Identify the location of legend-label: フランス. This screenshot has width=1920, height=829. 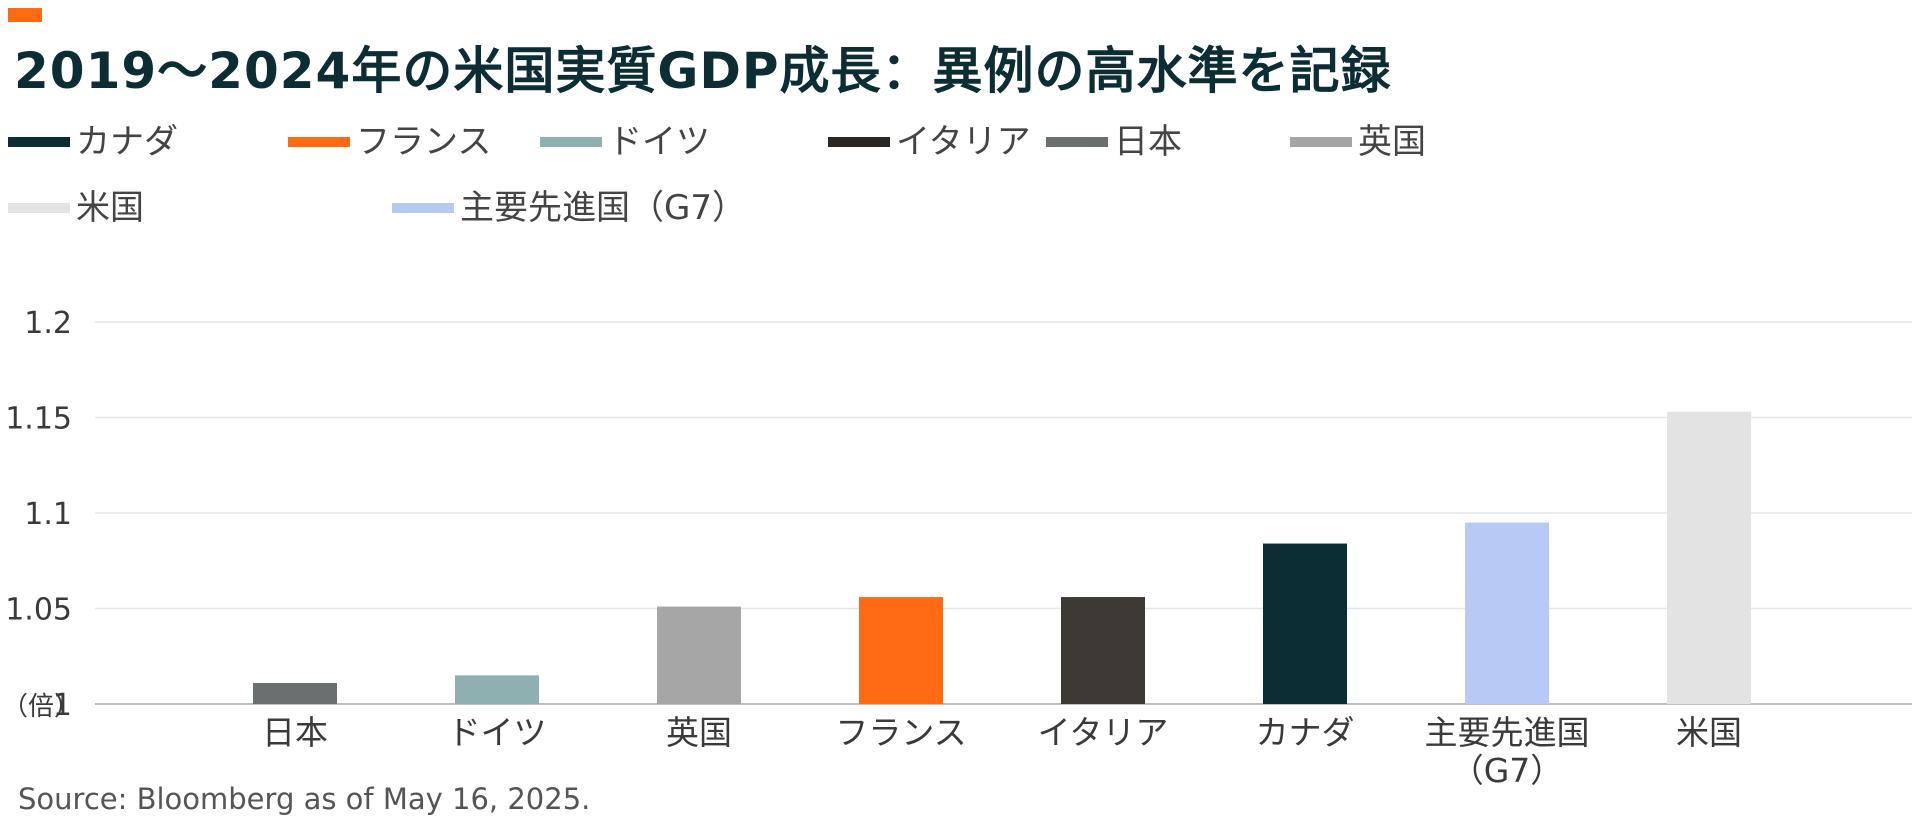
(424, 142).